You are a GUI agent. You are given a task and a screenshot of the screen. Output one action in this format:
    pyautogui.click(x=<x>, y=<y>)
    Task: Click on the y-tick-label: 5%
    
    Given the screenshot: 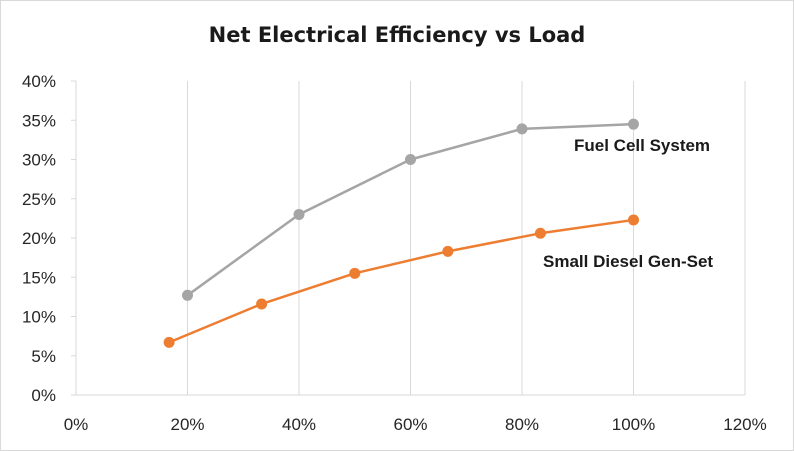 What is the action you would take?
    pyautogui.click(x=43, y=356)
    